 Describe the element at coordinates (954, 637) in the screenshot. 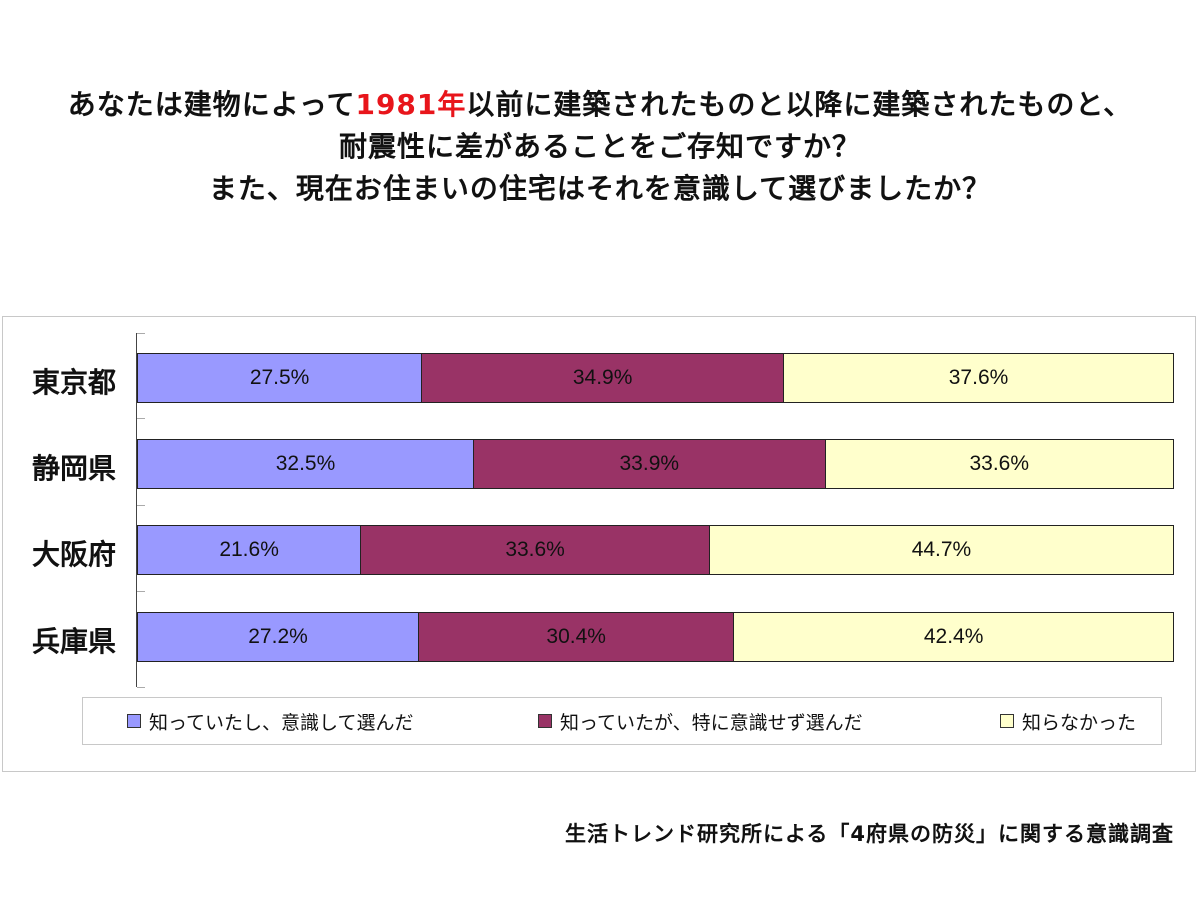

I see `bar-segment: 42.4%` at that location.